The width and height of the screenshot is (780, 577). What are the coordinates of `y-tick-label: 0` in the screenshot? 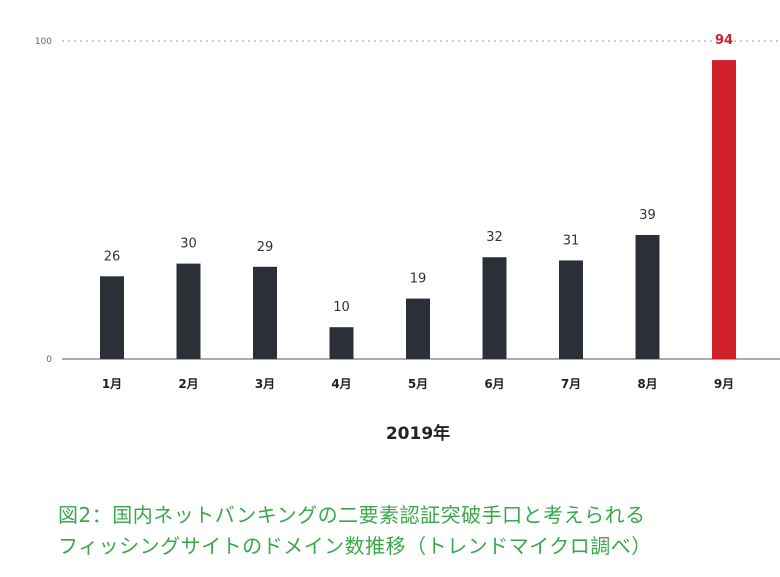 It's located at (49, 360).